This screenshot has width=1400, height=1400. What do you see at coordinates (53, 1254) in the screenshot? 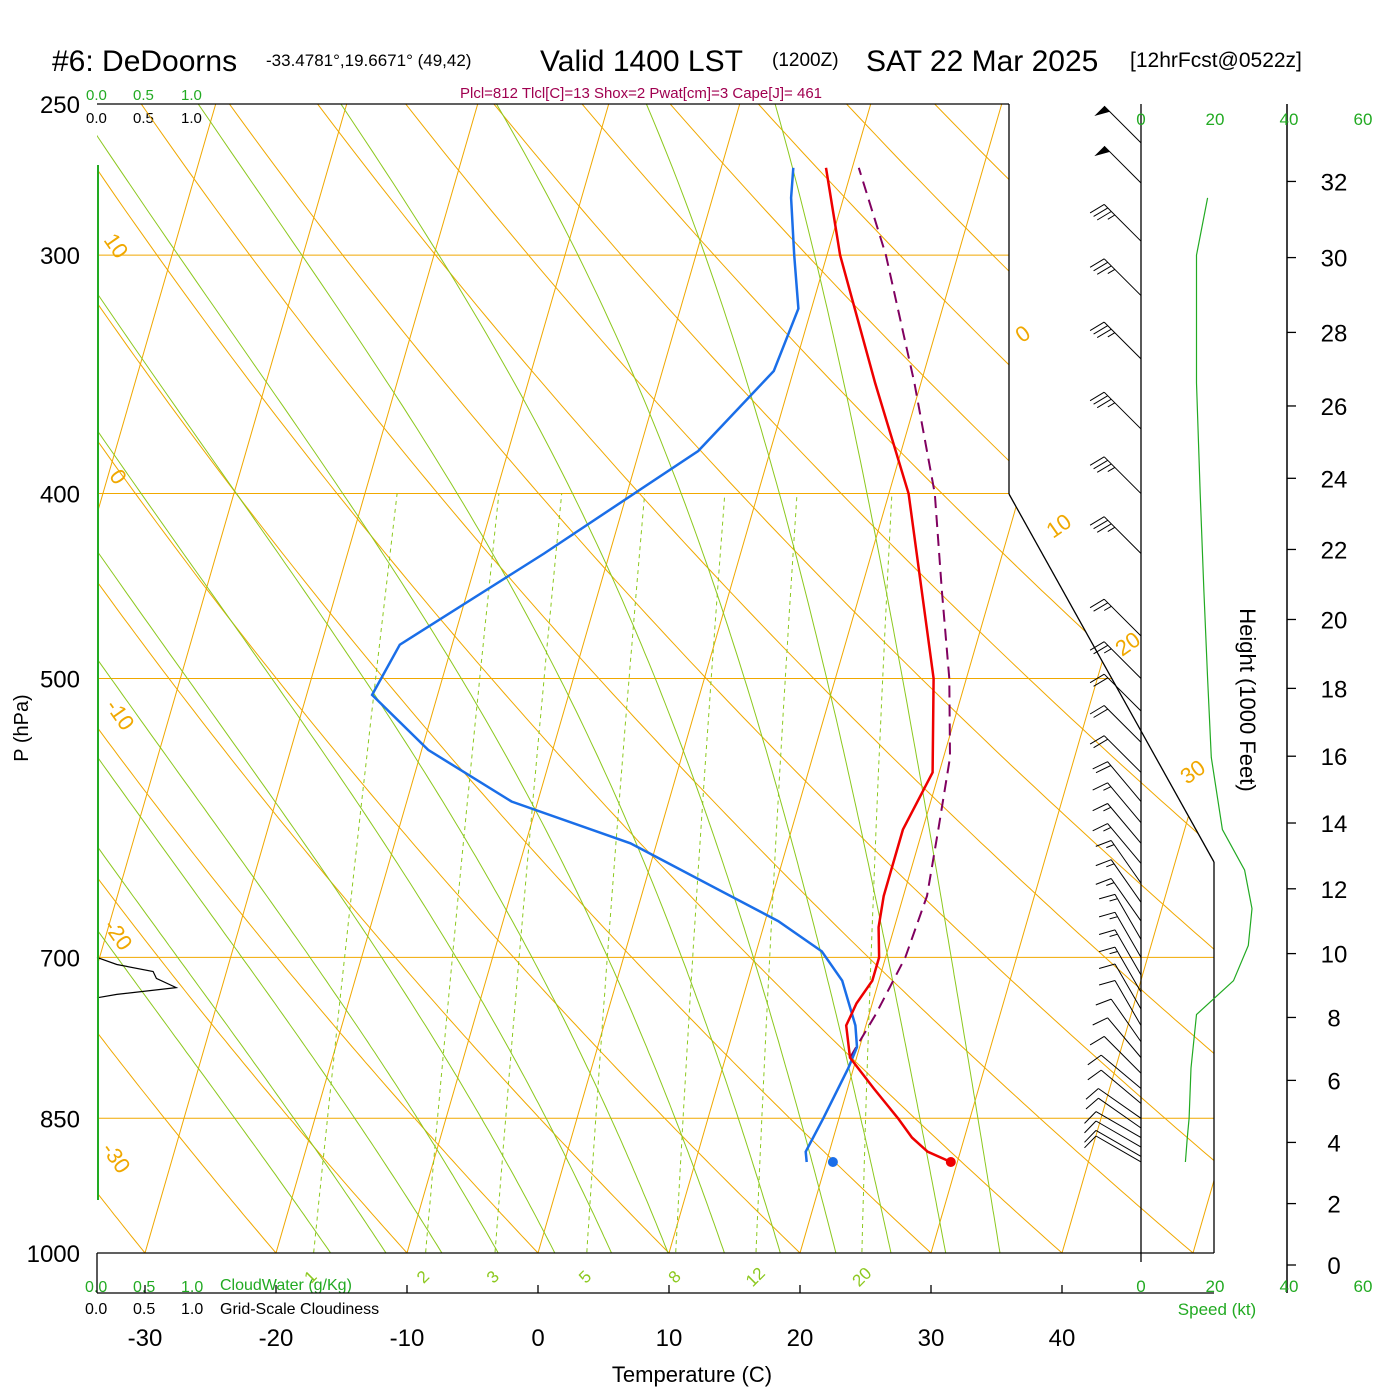
I see `pressure-tick-label: 1000` at bounding box center [53, 1254].